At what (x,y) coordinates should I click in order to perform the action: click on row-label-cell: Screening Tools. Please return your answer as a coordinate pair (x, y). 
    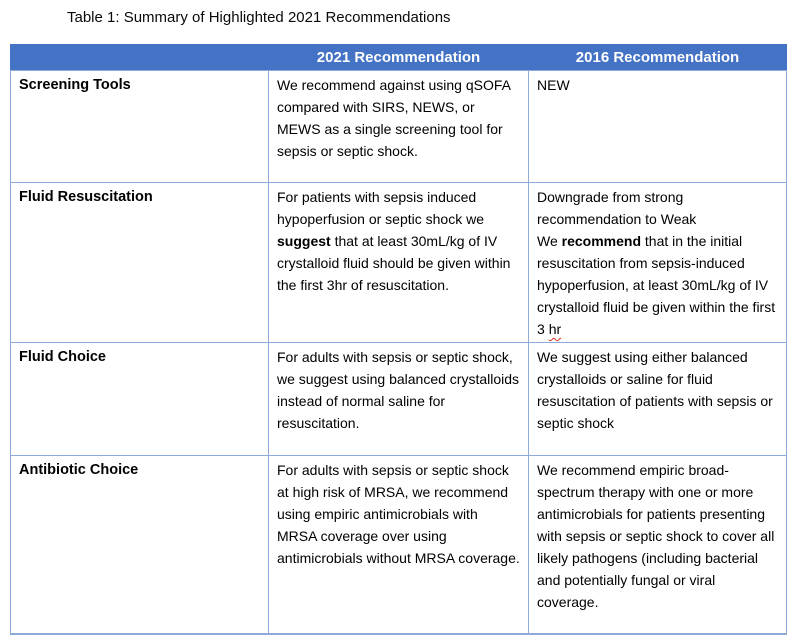
    Looking at the image, I should click on (139, 126).